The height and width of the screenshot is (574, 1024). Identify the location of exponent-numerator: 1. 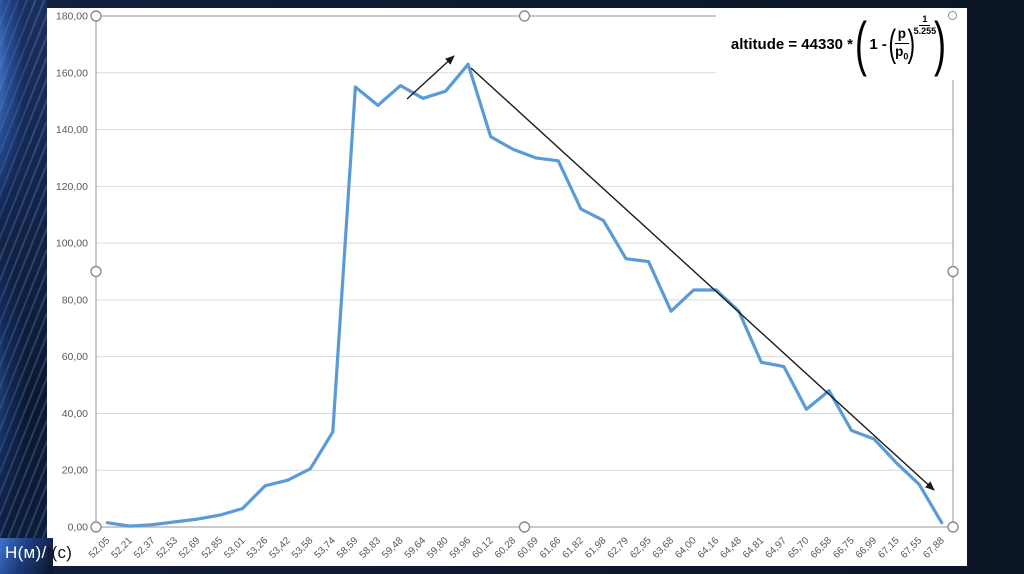
(925, 20).